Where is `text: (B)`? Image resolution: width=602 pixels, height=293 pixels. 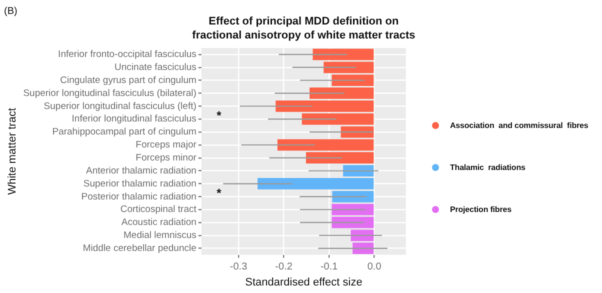
text: (B) is located at coordinates (11, 11).